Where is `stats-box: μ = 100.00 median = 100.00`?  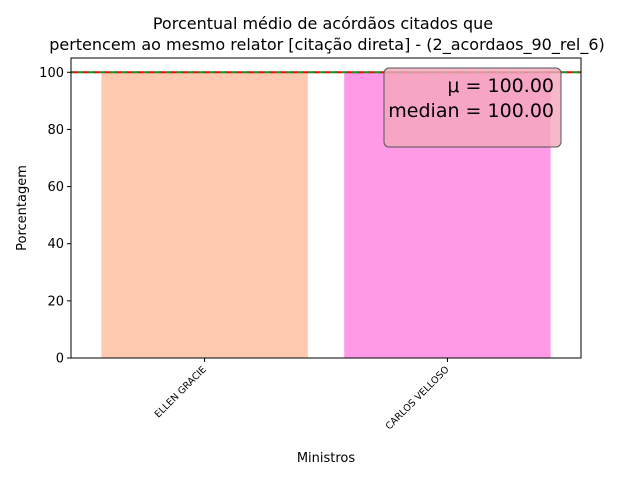 stats-box: μ = 100.00 median = 100.00 is located at coordinates (472, 107).